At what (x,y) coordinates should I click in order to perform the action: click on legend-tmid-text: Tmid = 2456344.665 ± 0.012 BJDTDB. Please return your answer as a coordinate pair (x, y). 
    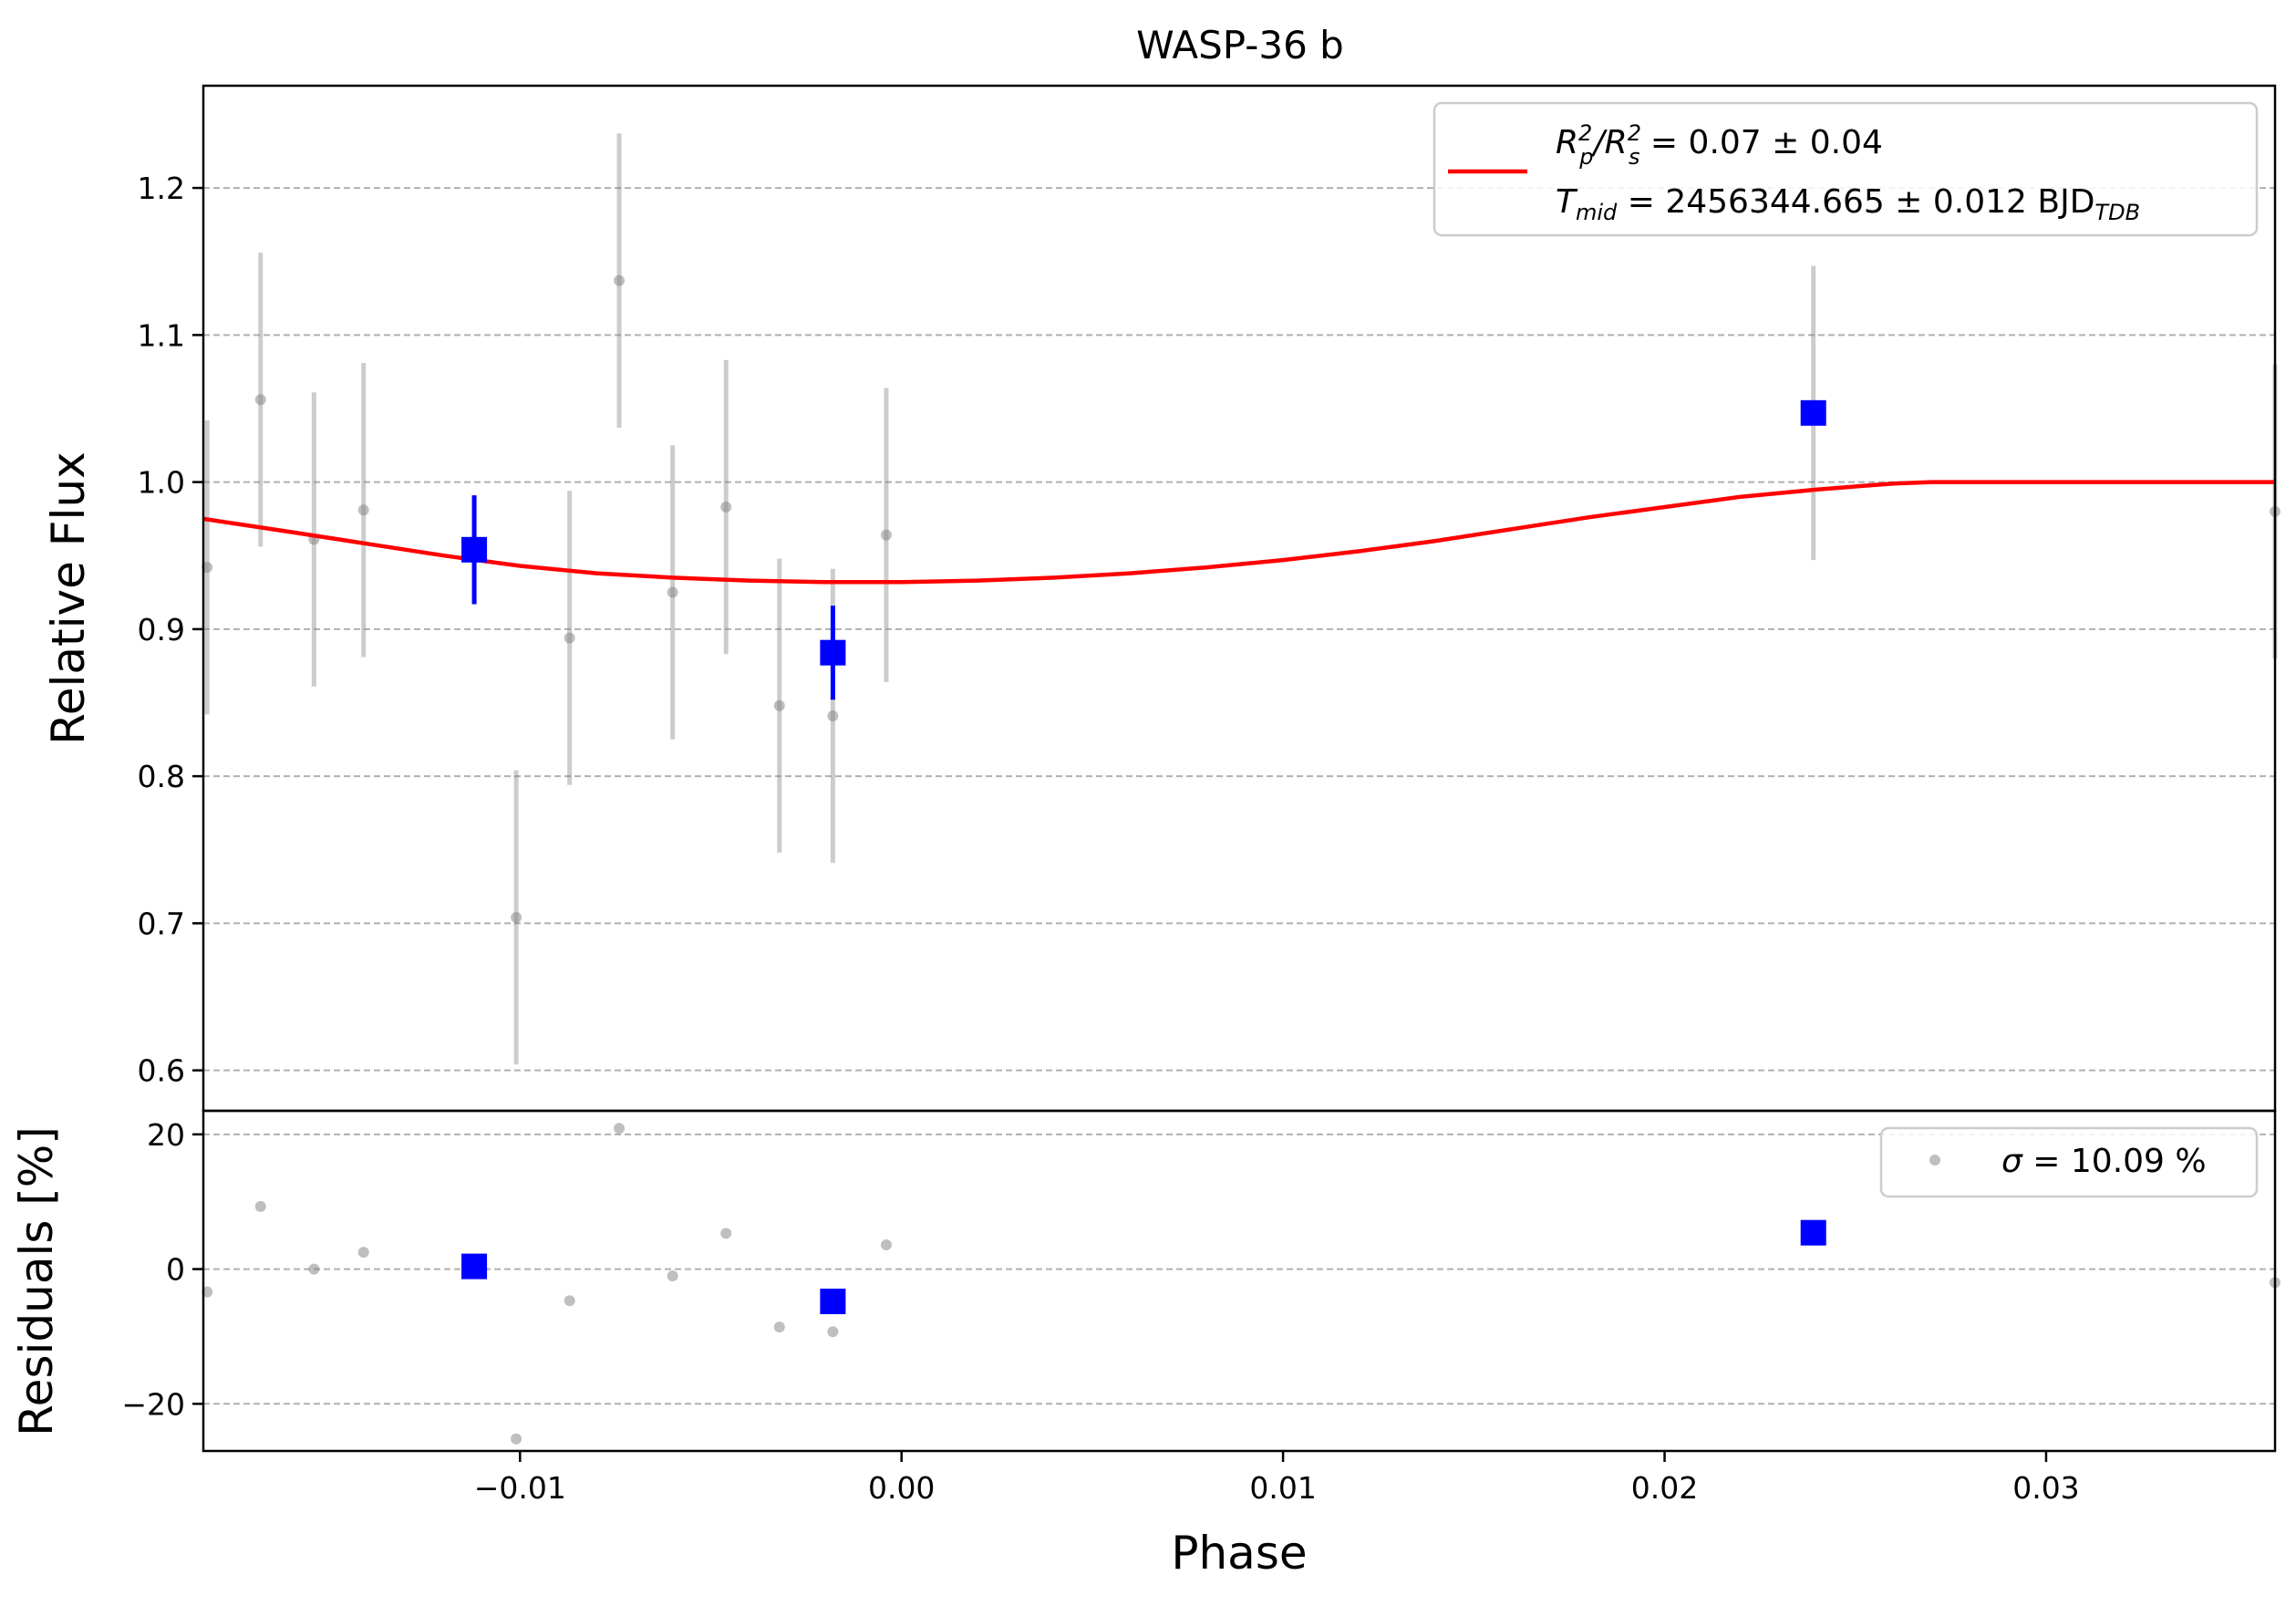
    Looking at the image, I should click on (1848, 204).